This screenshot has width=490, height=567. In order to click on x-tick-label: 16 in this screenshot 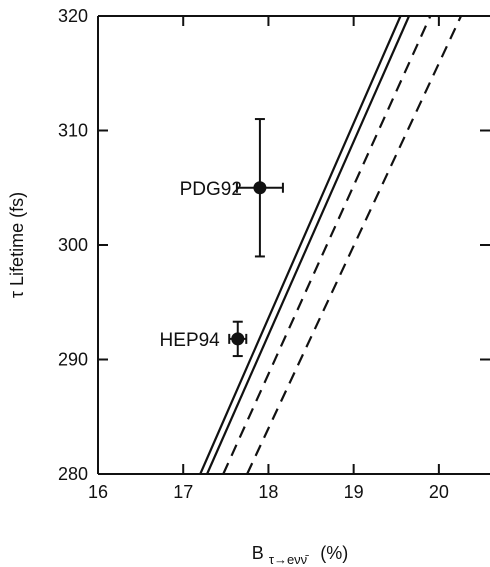, I will do `click(98, 492)`.